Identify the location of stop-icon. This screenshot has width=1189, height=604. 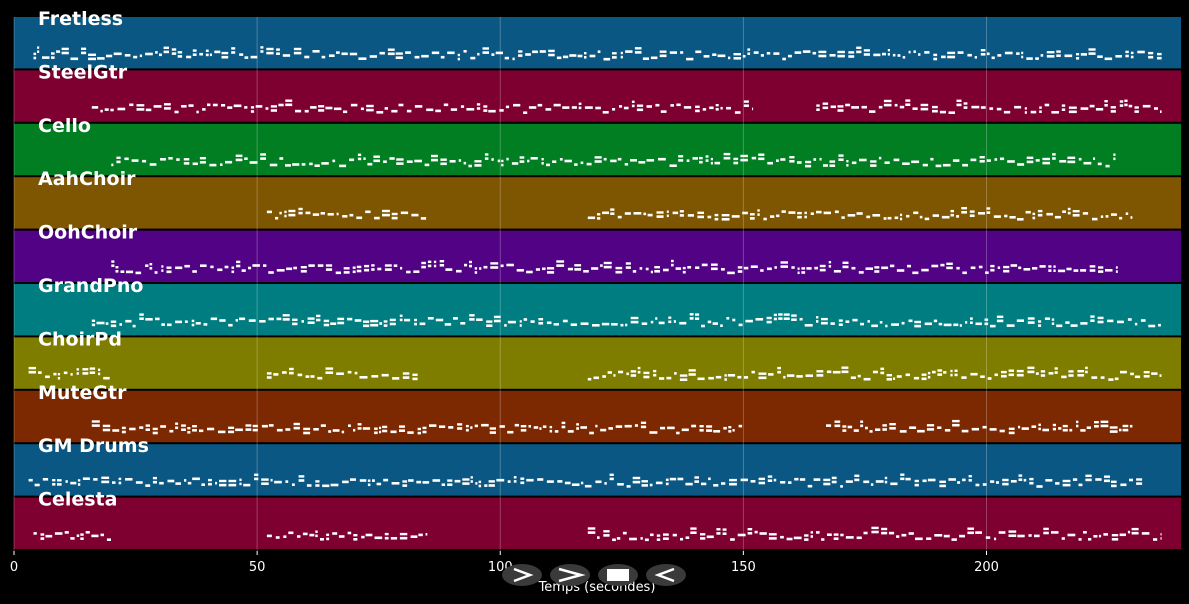
(618, 575).